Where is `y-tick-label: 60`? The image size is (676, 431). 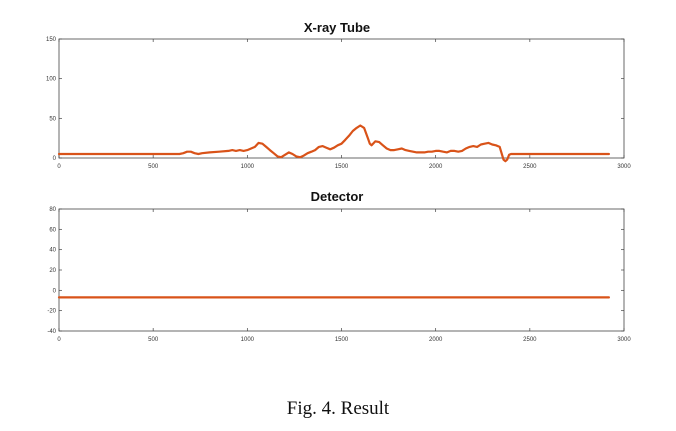 y-tick-label: 60 is located at coordinates (52, 230).